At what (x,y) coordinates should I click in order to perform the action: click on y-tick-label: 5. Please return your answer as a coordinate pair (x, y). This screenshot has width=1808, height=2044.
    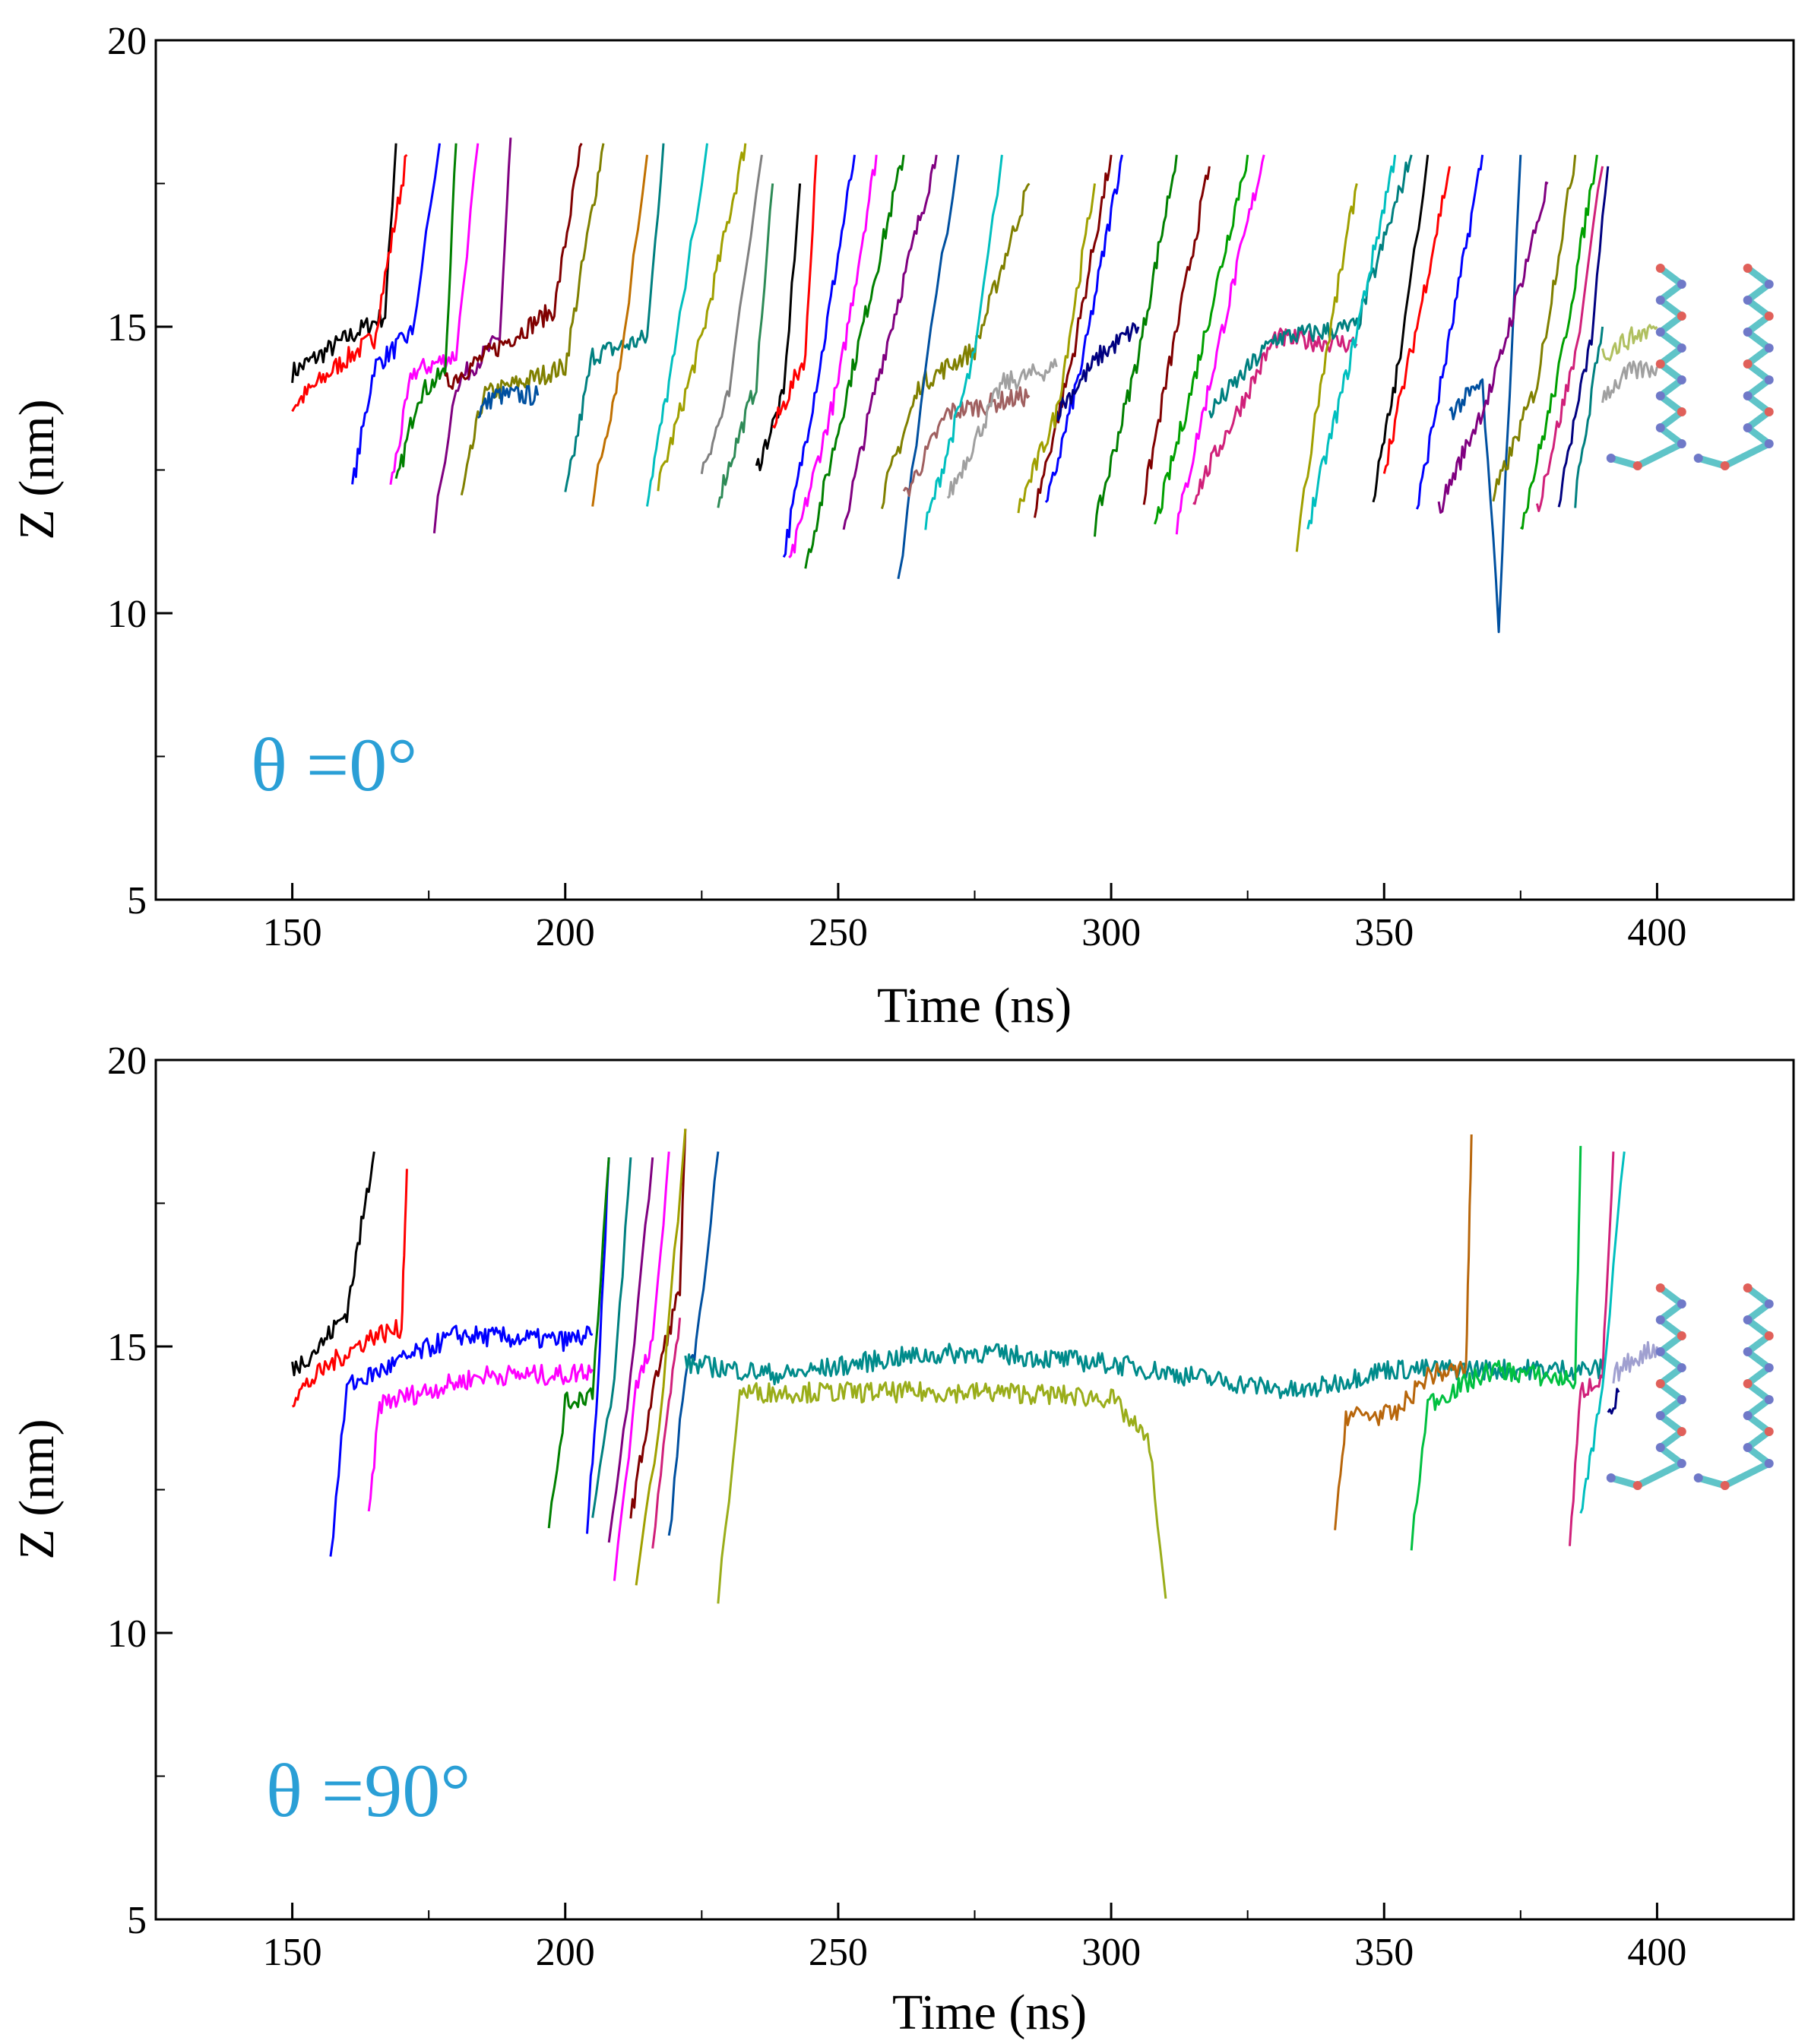
    Looking at the image, I should click on (137, 900).